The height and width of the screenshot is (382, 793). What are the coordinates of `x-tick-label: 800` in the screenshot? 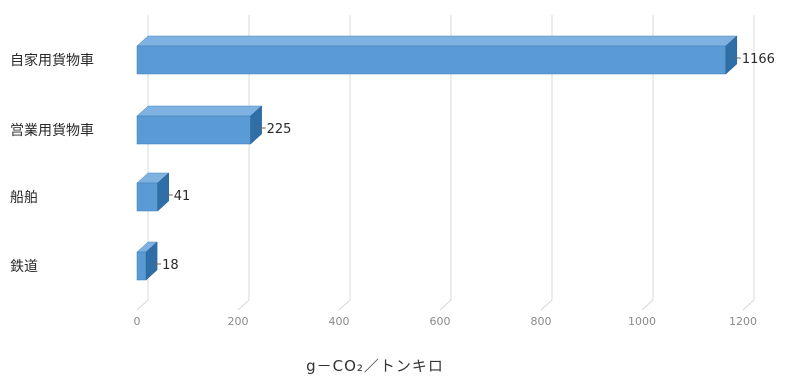 It's located at (541, 321).